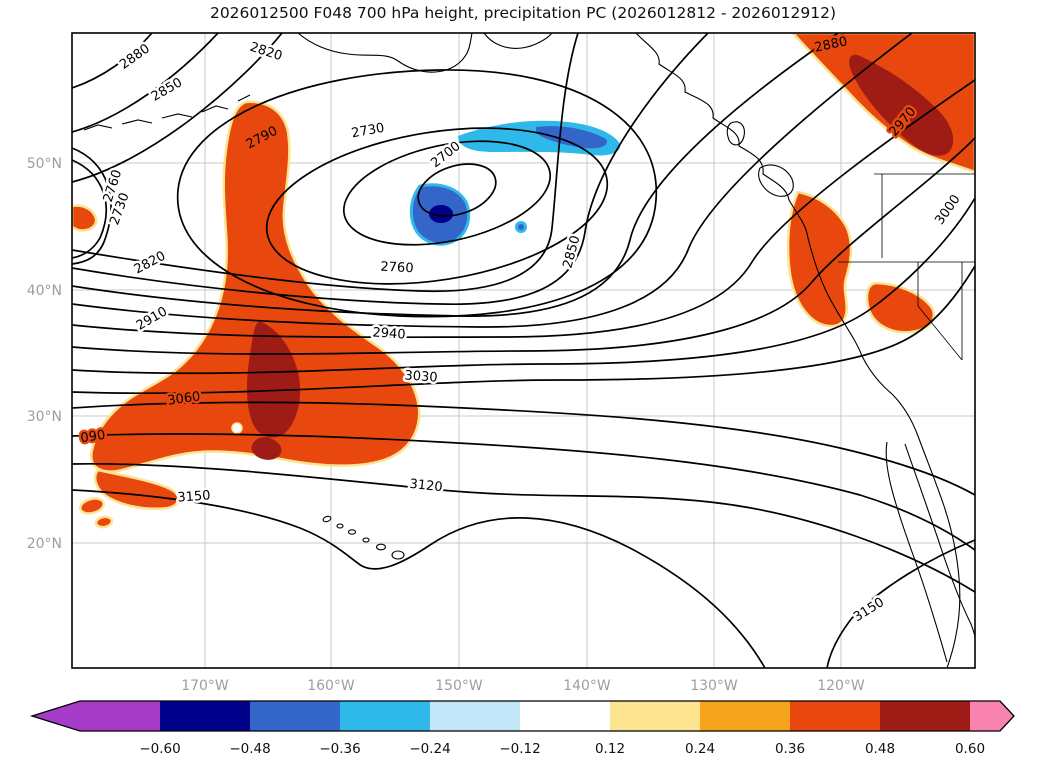 Image resolution: width=1047 pixels, height=770 pixels. I want to click on contour-2850-nw, so click(145, 83).